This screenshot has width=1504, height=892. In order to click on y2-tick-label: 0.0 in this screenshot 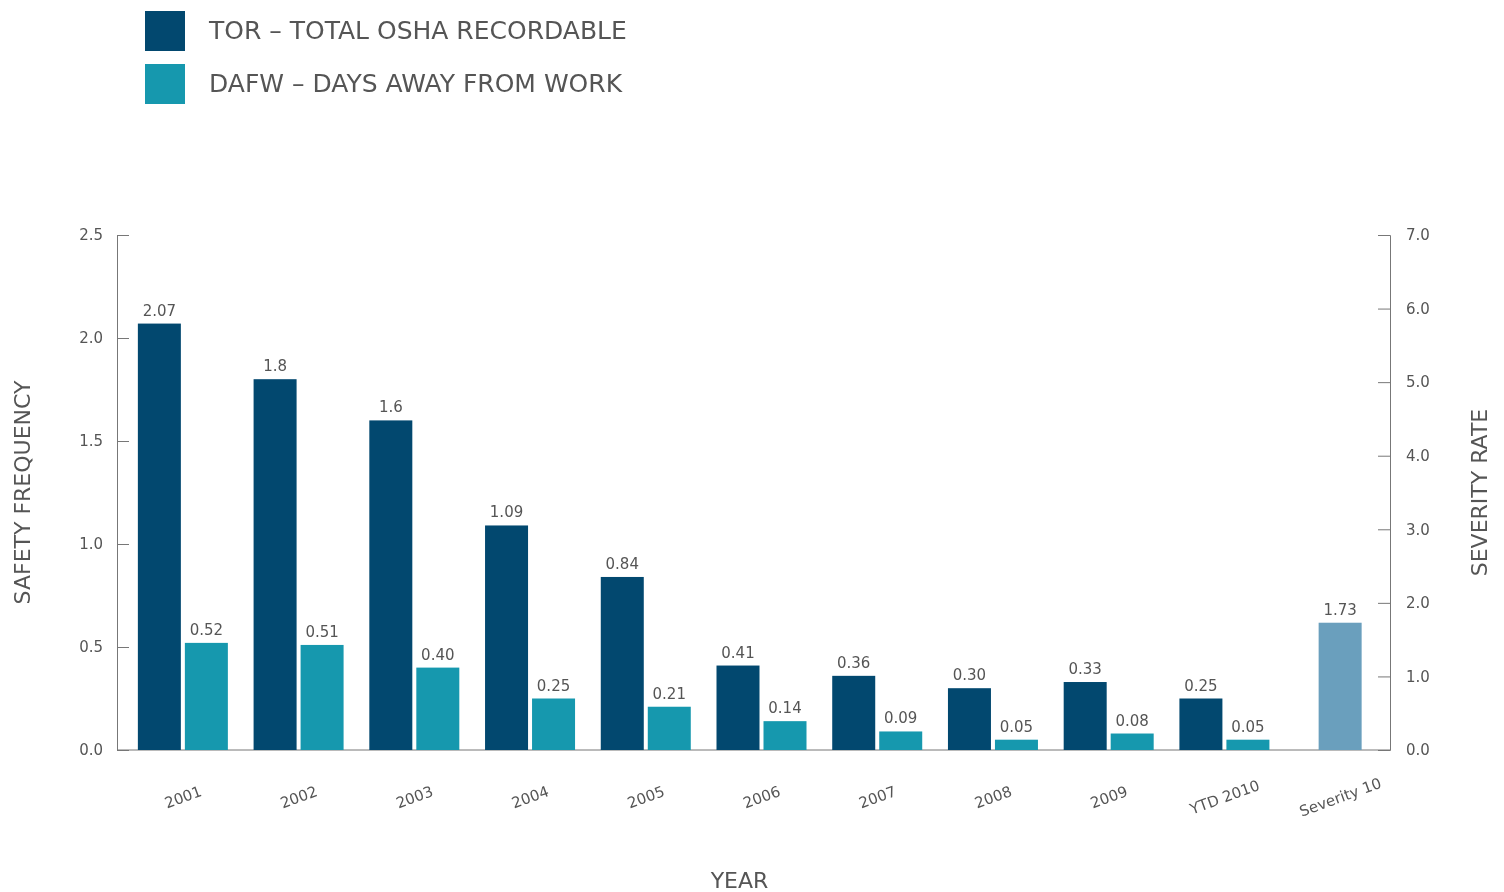, I will do `click(1418, 750)`.